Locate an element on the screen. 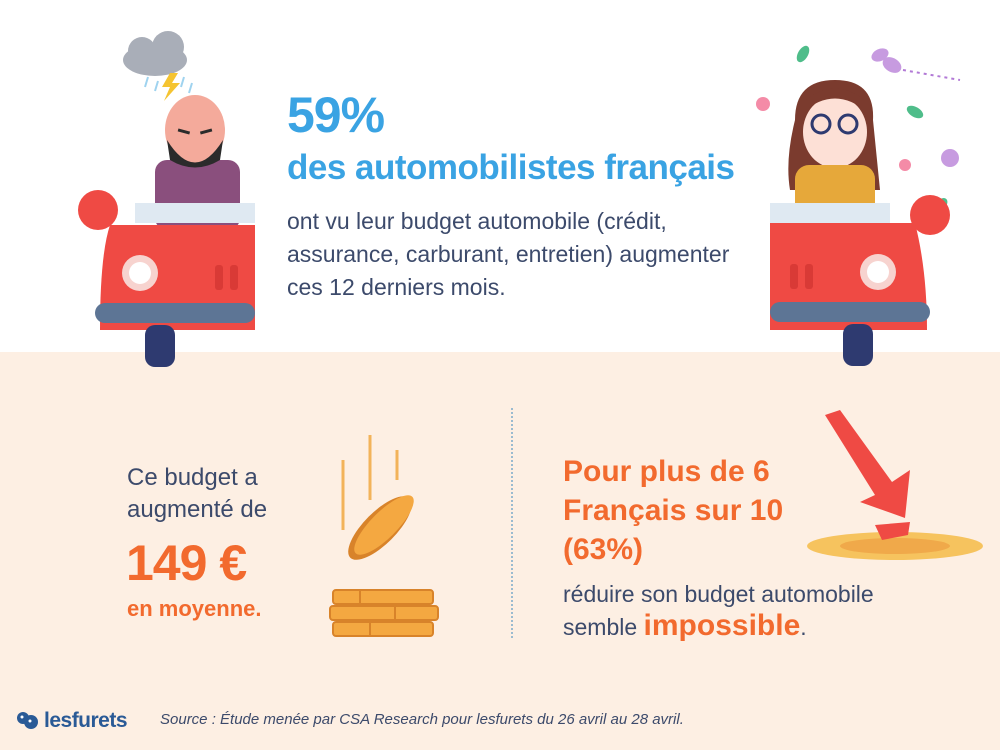 Image resolution: width=1000 pixels, height=750 pixels. ferret-logo-icon is located at coordinates (27, 720).